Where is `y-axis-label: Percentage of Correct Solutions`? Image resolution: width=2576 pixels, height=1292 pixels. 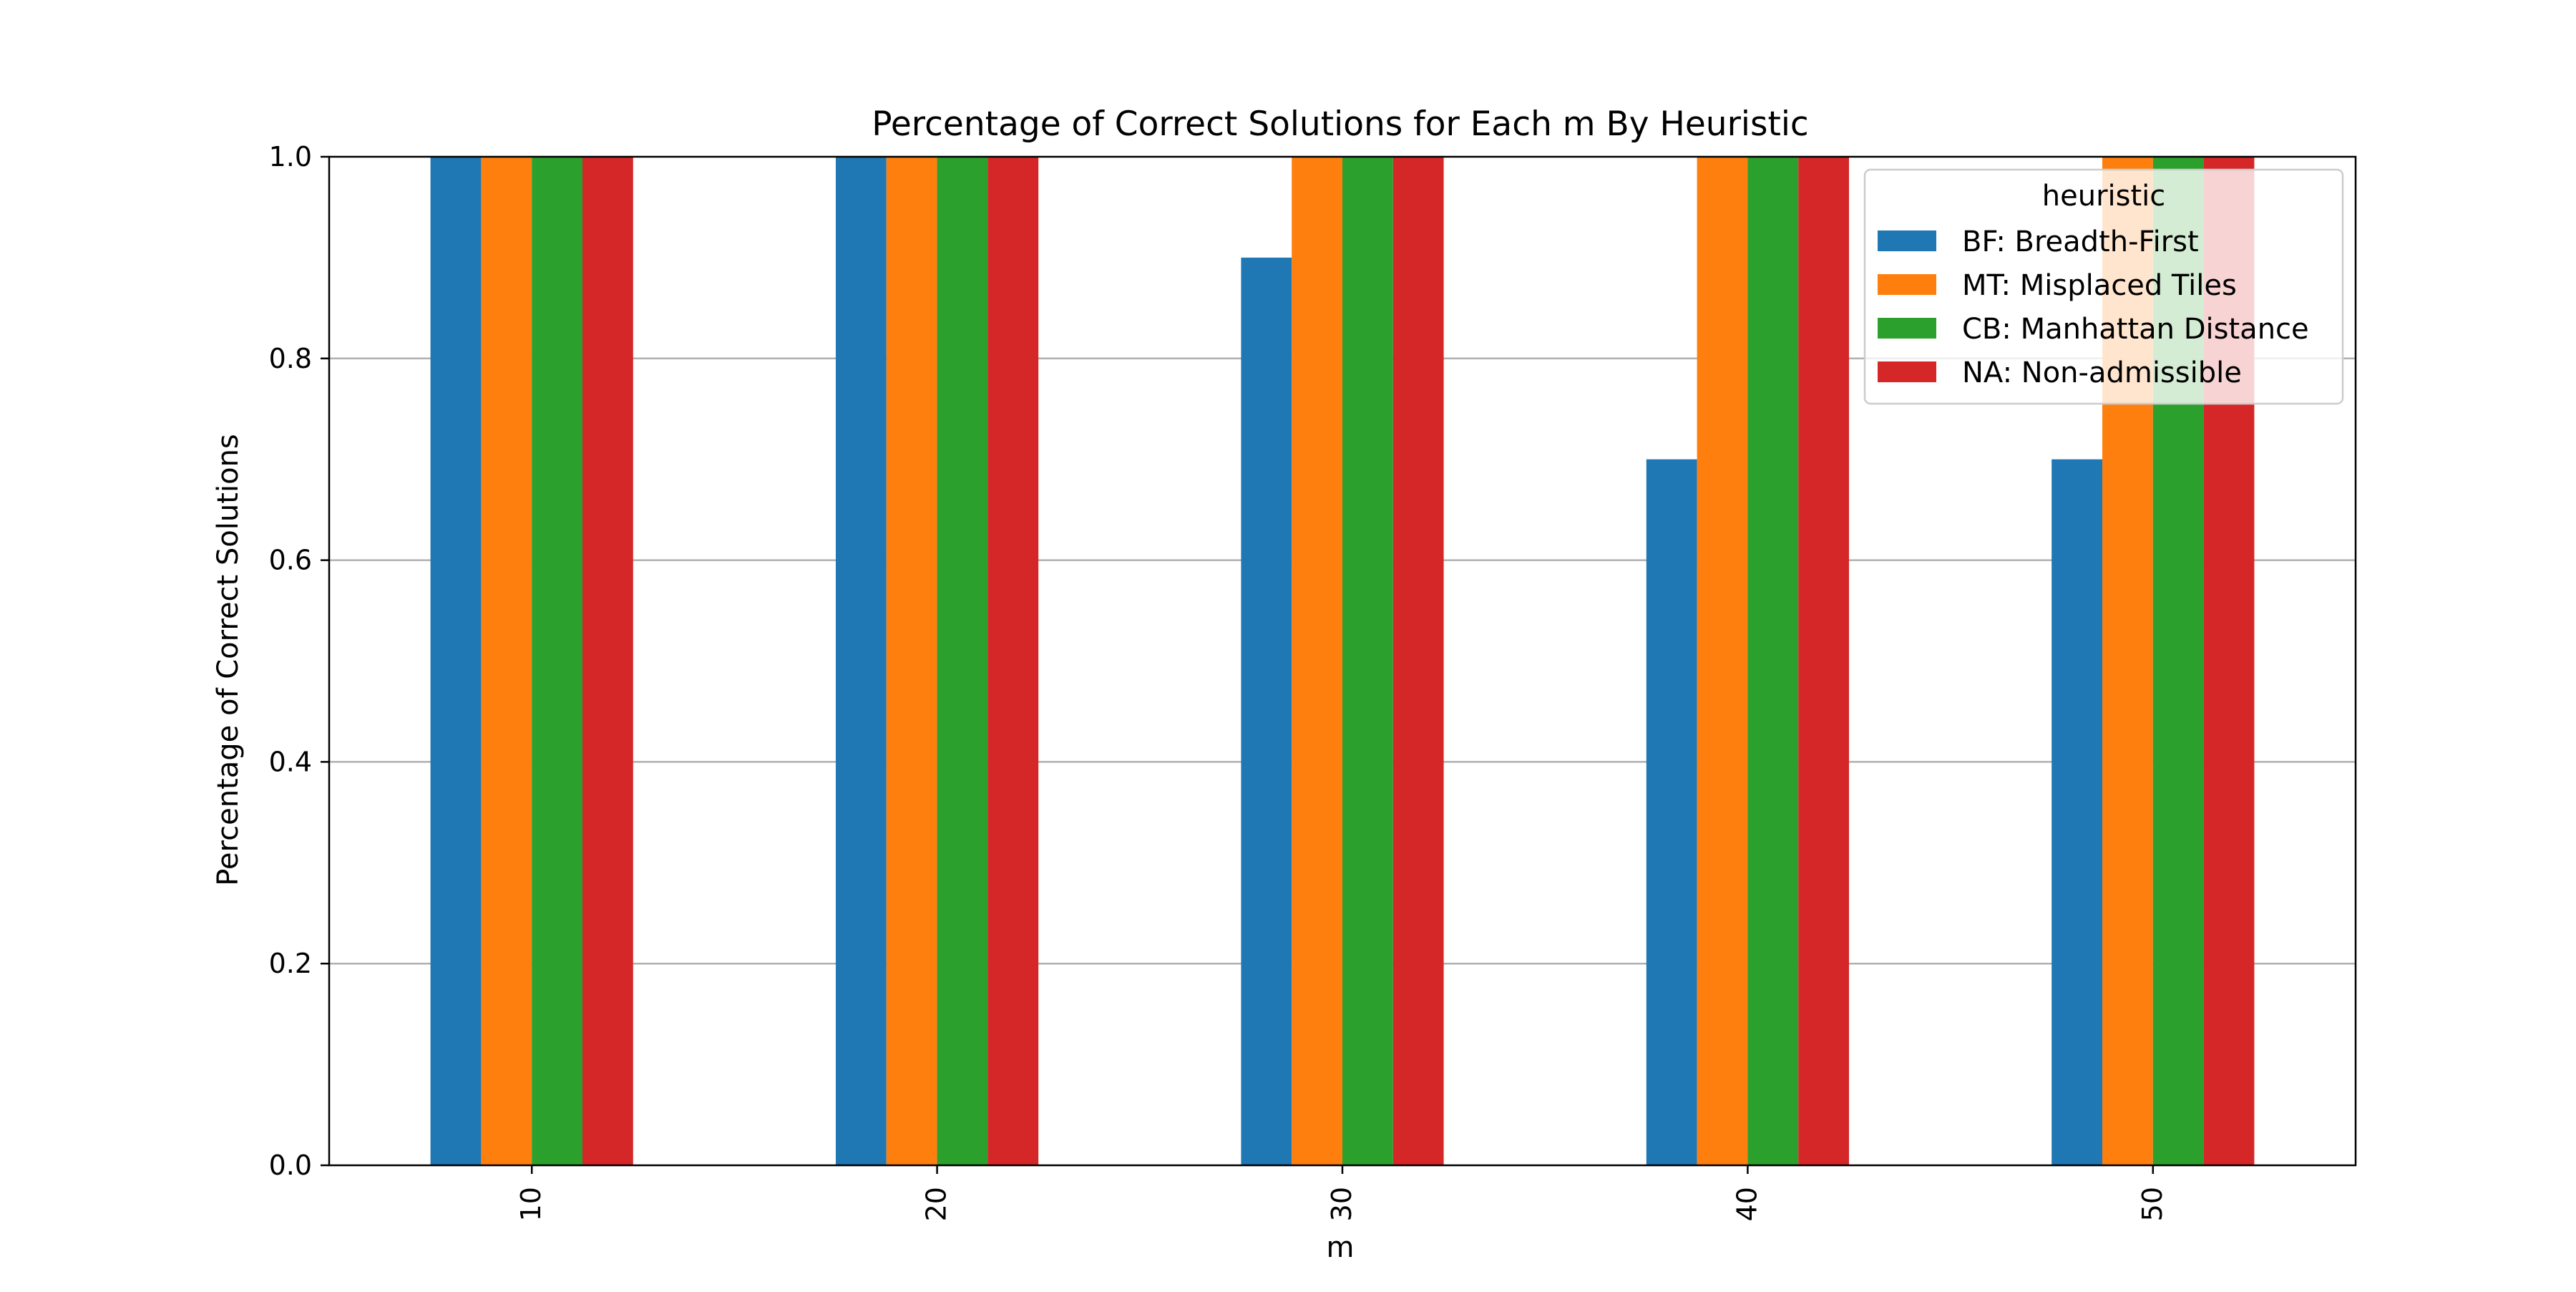
y-axis-label: Percentage of Correct Solutions is located at coordinates (228, 660).